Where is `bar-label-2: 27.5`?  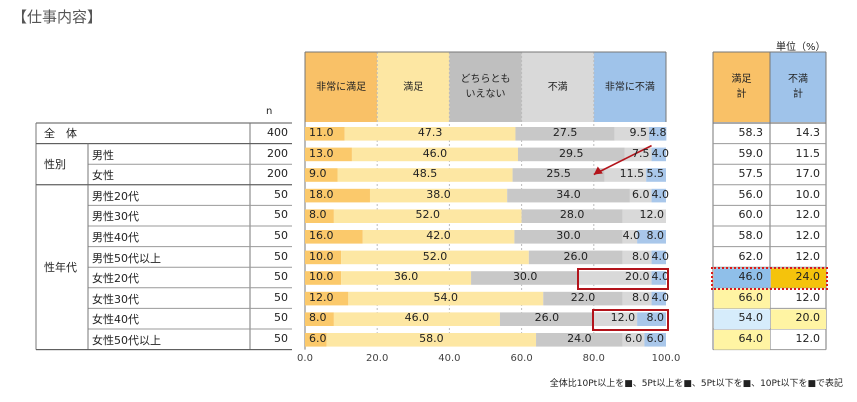
bar-label-2: 27.5 is located at coordinates (565, 132).